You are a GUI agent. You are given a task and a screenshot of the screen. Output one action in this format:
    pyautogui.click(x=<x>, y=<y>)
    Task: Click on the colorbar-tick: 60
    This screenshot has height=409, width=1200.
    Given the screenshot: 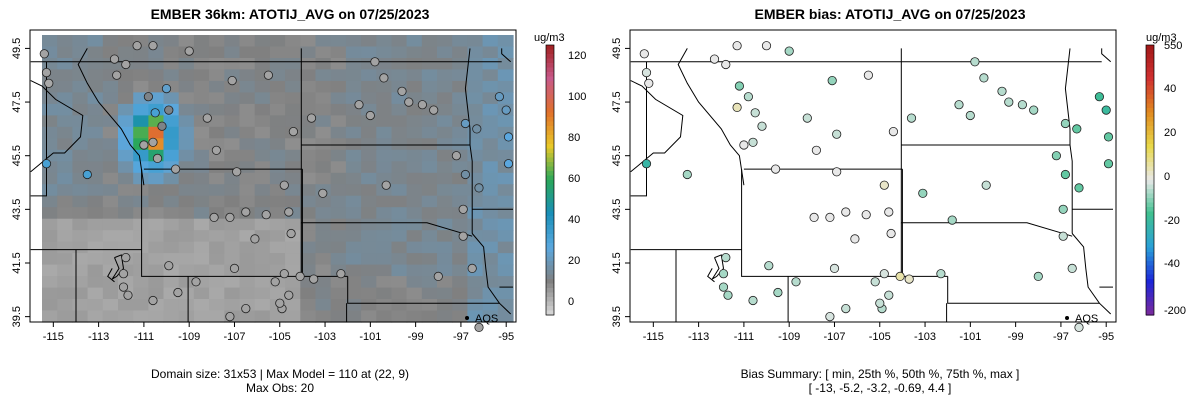 What is the action you would take?
    pyautogui.click(x=574, y=179)
    